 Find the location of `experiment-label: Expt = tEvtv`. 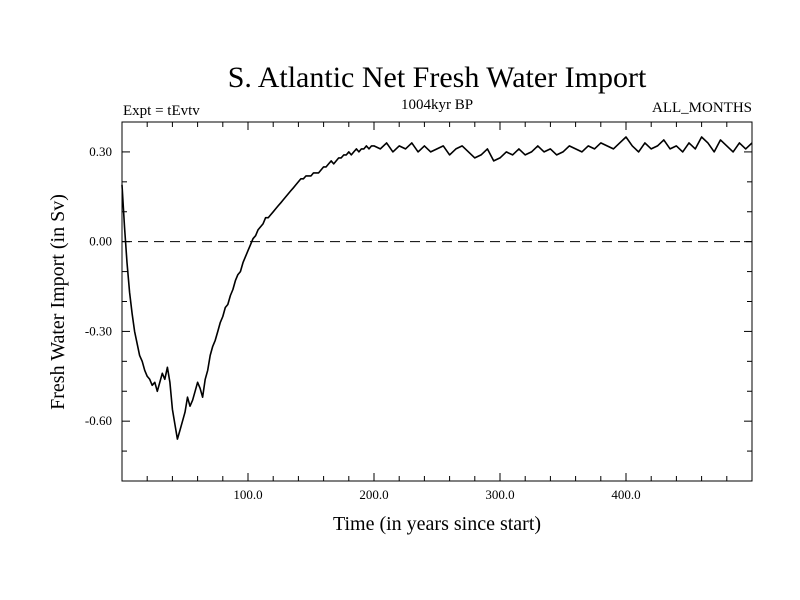

experiment-label: Expt = tEvtv is located at coordinates (161, 111).